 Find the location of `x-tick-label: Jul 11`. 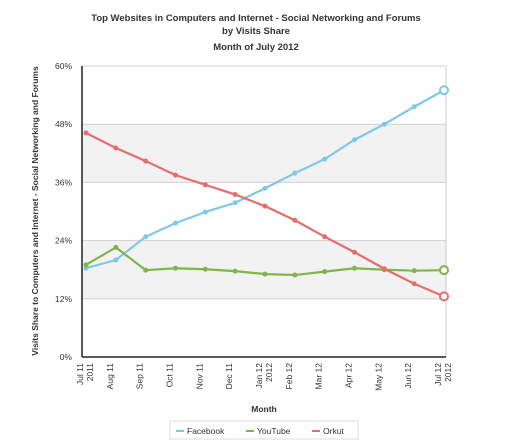

x-tick-label: Jul 11 is located at coordinates (80, 374).